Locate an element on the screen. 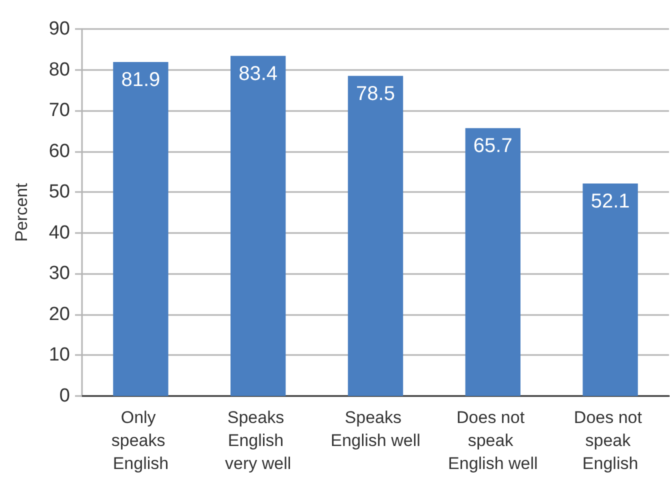  y-tick-label: 0 is located at coordinates (64, 396).